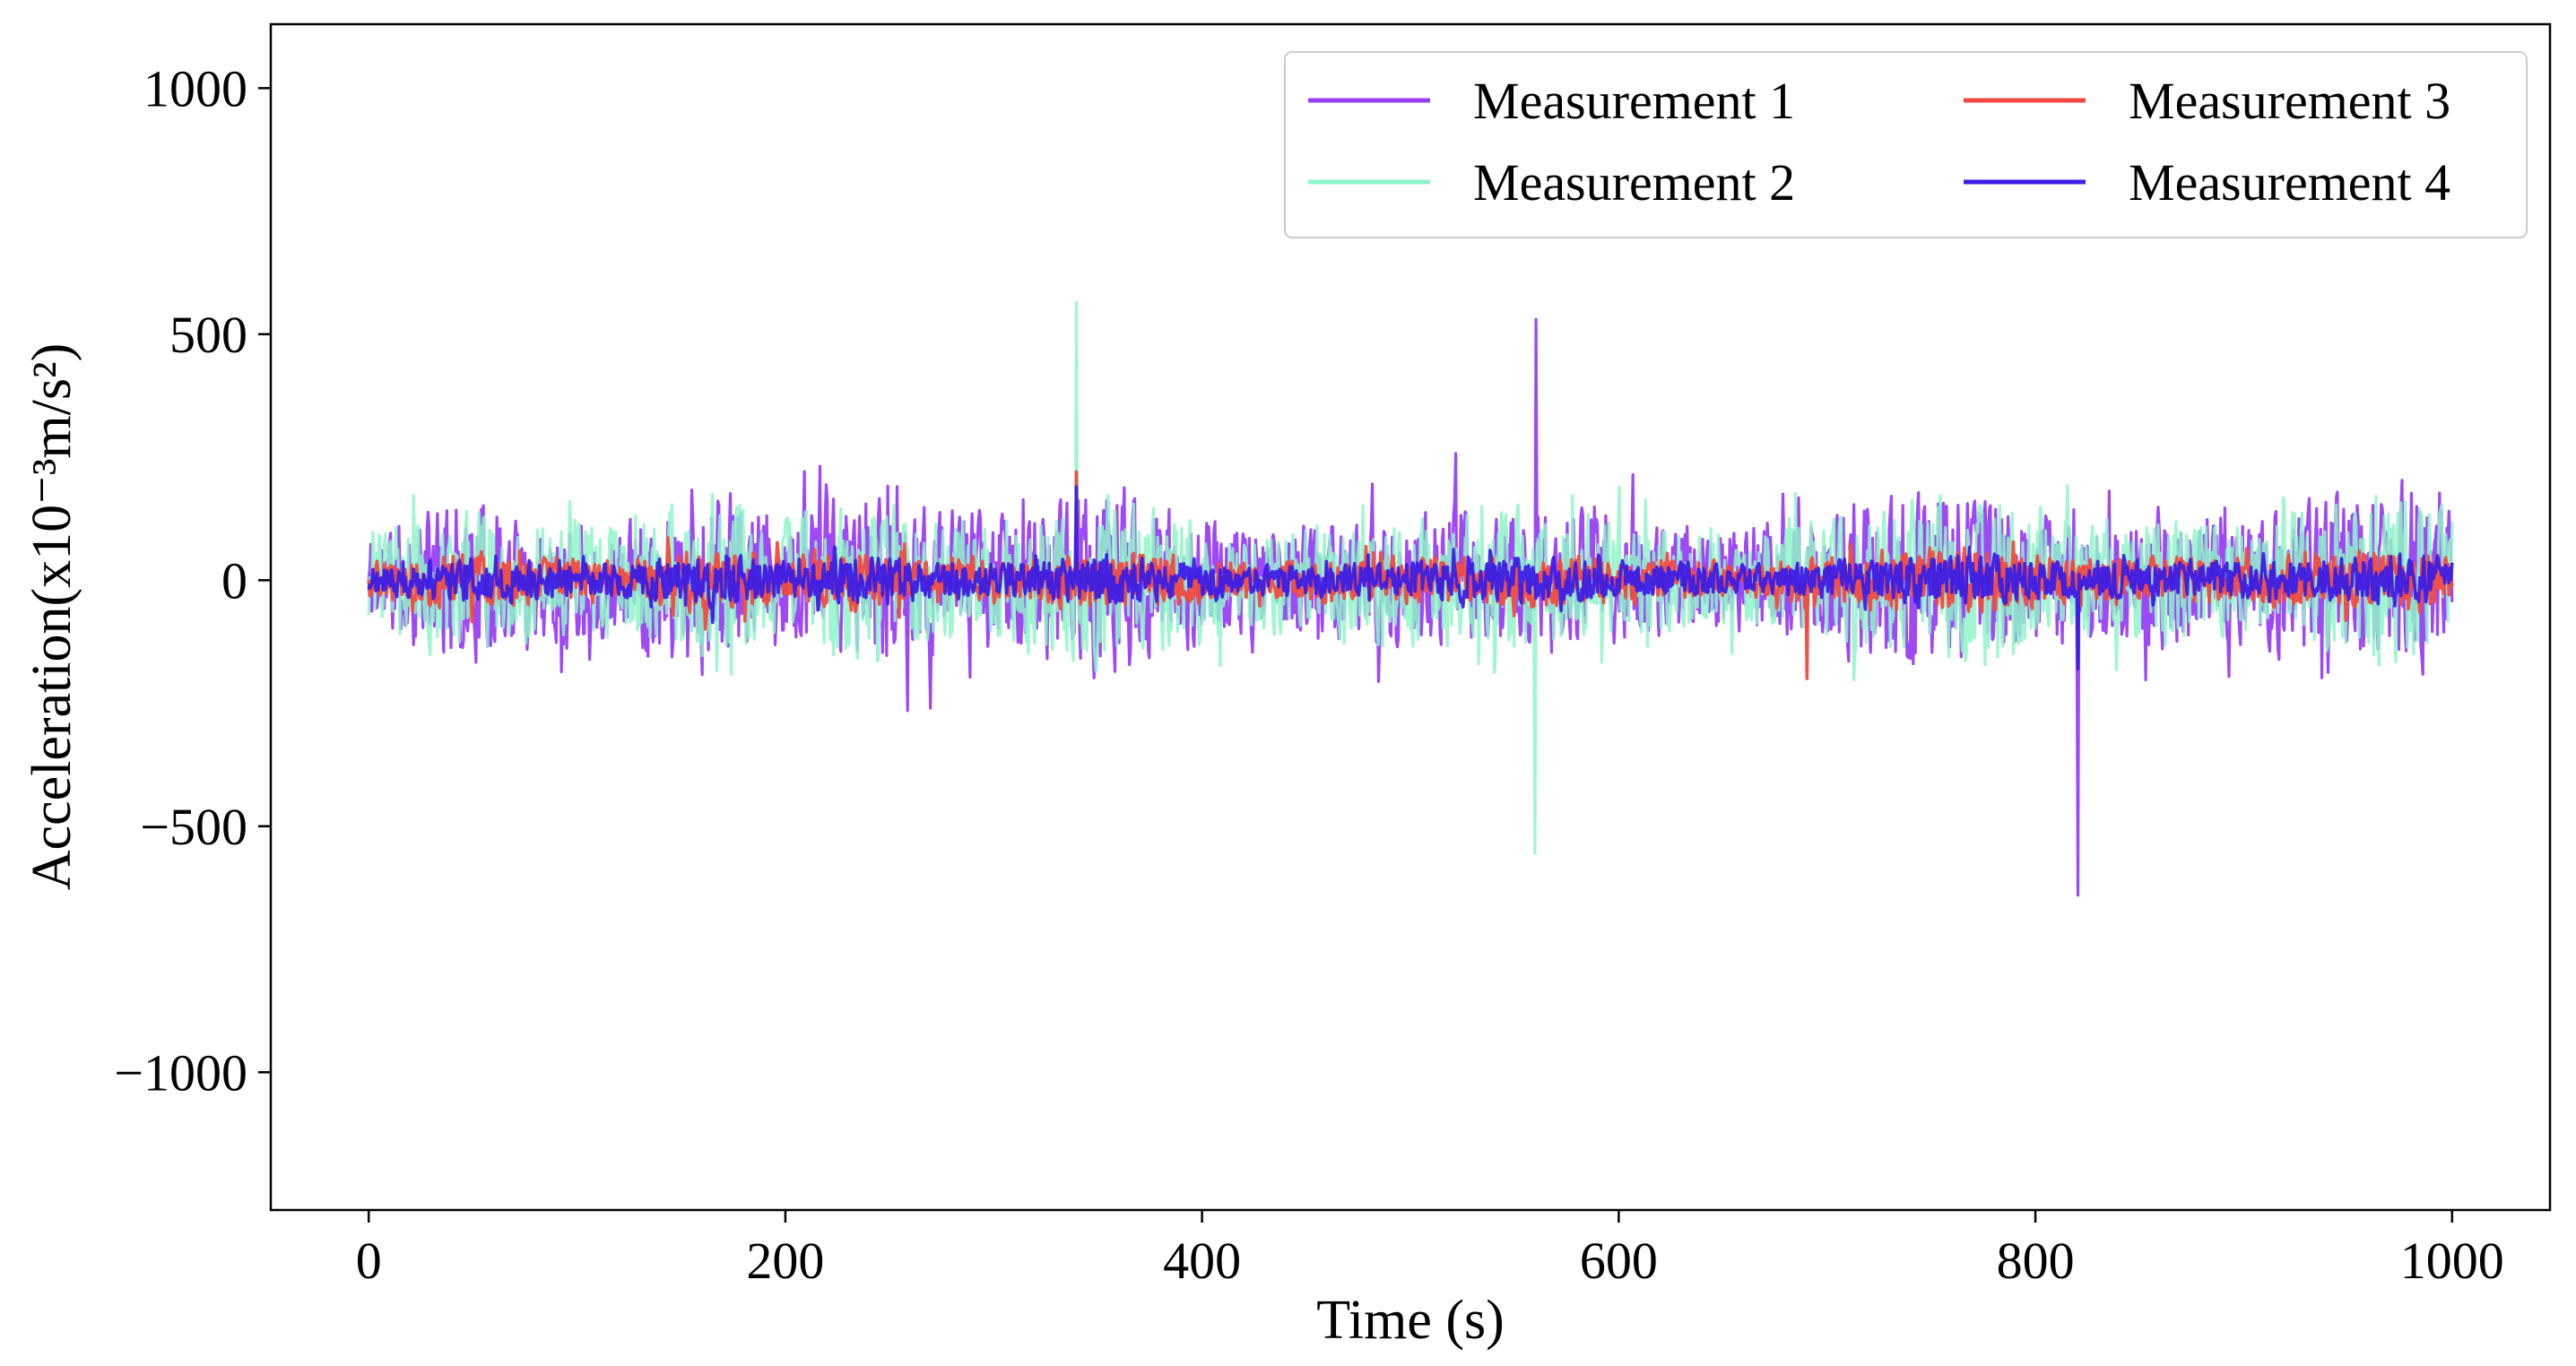 Image resolution: width=2576 pixels, height=1366 pixels. I want to click on y-tick-label: 500, so click(208, 335).